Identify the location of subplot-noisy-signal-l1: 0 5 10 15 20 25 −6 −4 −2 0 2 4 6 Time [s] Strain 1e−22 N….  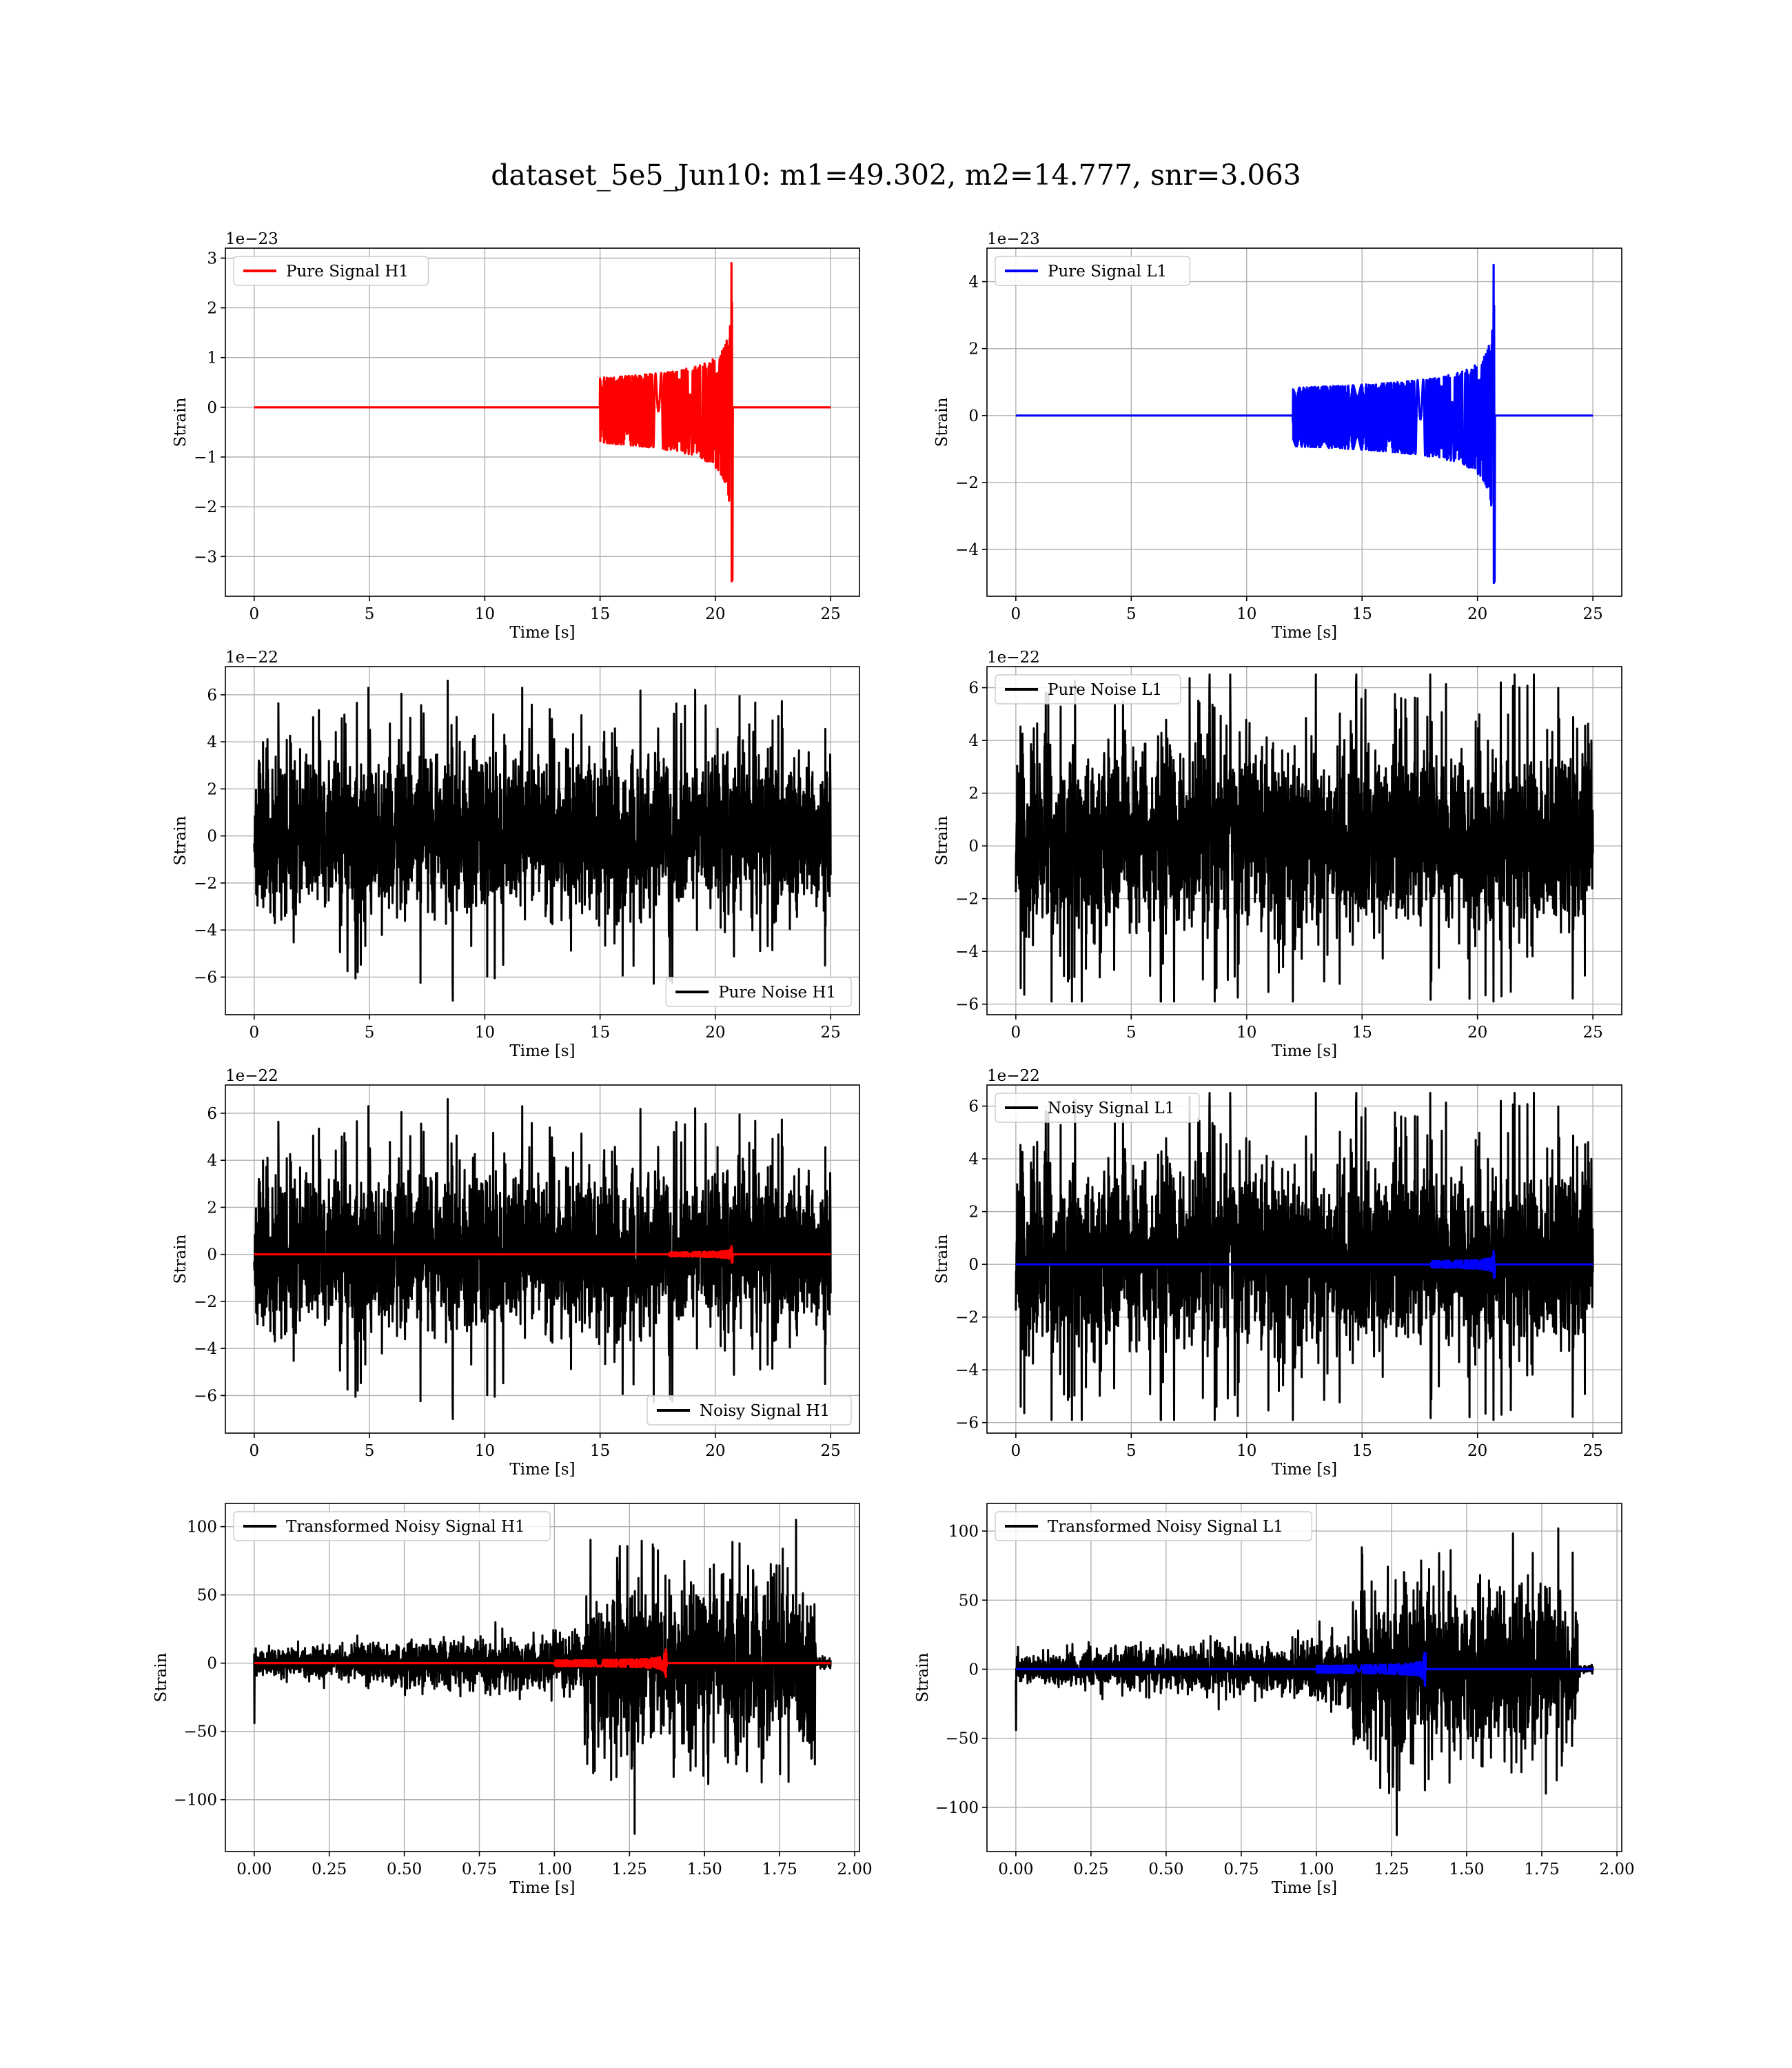
(1277, 1273).